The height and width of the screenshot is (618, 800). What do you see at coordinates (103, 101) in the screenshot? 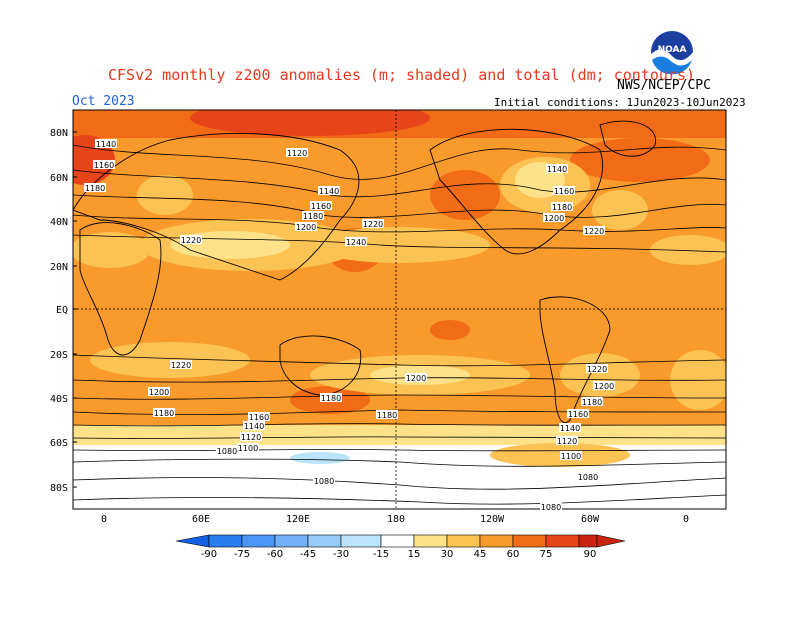
I see `valid-month: Oct 2023` at bounding box center [103, 101].